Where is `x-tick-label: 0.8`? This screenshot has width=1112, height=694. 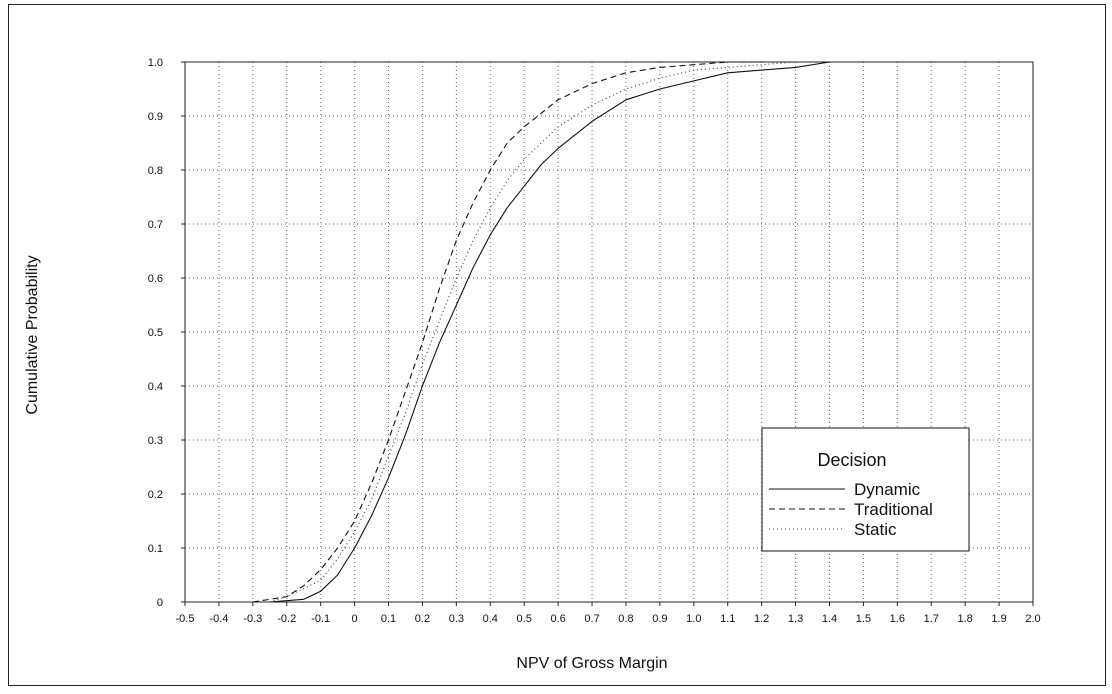
x-tick-label: 0.8 is located at coordinates (625, 619).